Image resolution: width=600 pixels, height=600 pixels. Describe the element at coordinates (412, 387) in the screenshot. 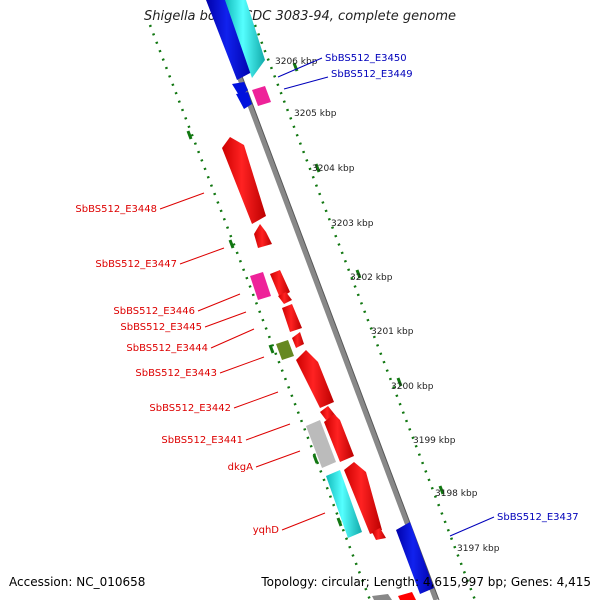

I see `scale-label: 3200 kbp` at that location.